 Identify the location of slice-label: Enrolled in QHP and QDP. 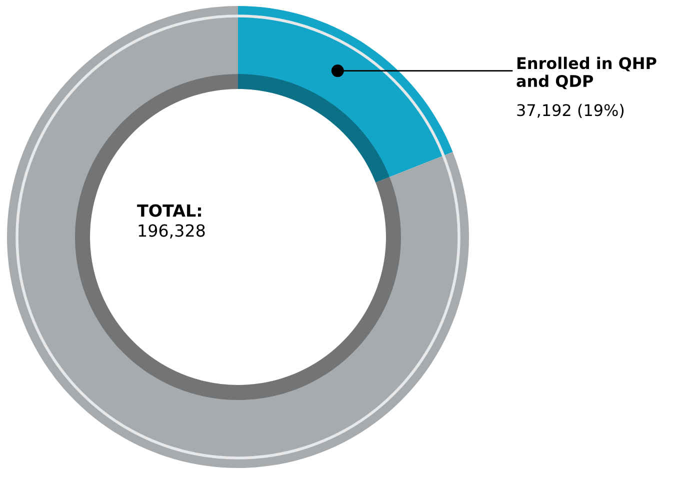
(586, 73).